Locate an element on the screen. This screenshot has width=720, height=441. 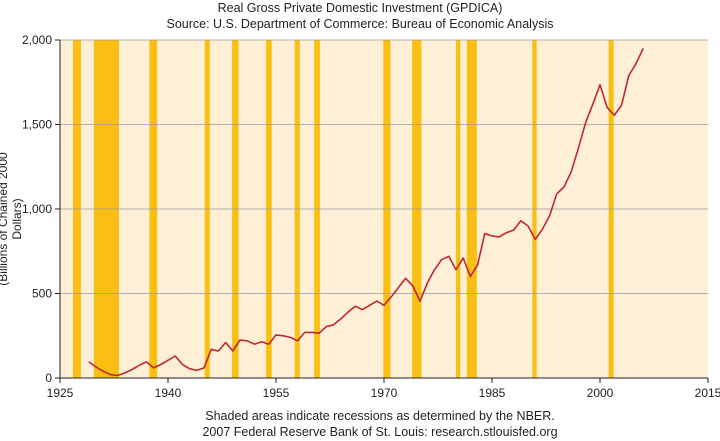
x-tick-label: 2015 is located at coordinates (707, 393).